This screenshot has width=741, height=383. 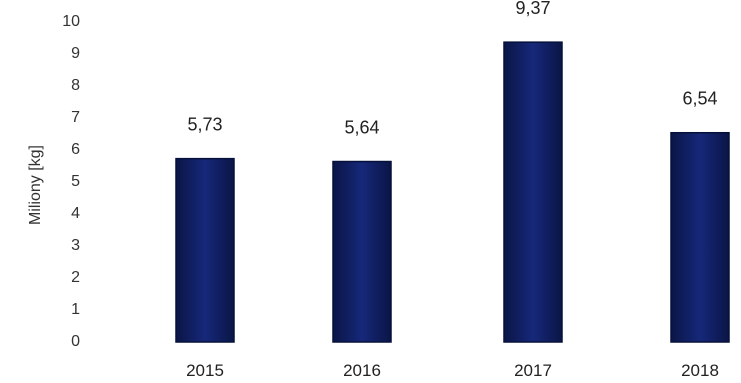 I want to click on y-tick-label: 0, so click(x=75, y=341).